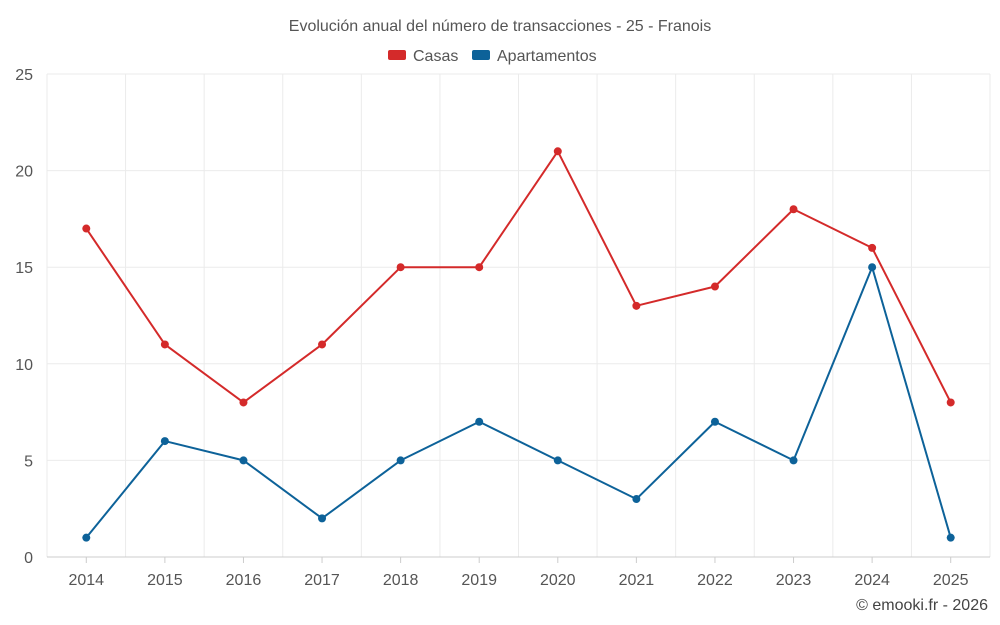 The height and width of the screenshot is (625, 1000). What do you see at coordinates (244, 580) in the screenshot?
I see `x-tick-label: 2016` at bounding box center [244, 580].